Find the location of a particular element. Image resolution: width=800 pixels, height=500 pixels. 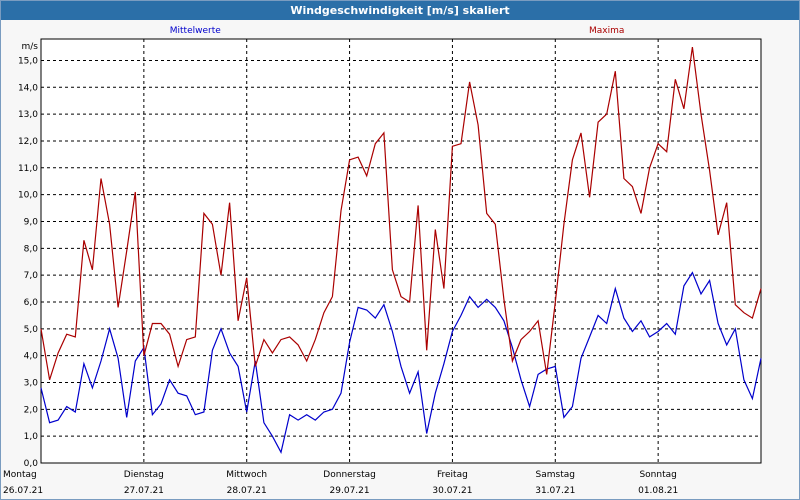

y-tick-label: 13,0 is located at coordinates (28, 115).